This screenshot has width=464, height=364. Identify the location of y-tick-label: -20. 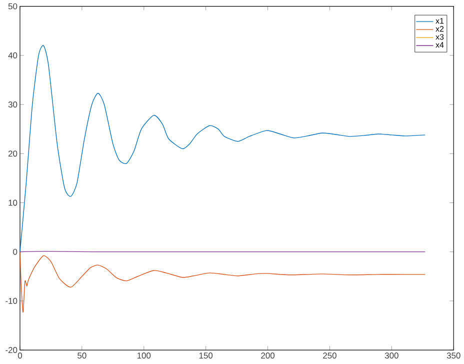
(12, 350).